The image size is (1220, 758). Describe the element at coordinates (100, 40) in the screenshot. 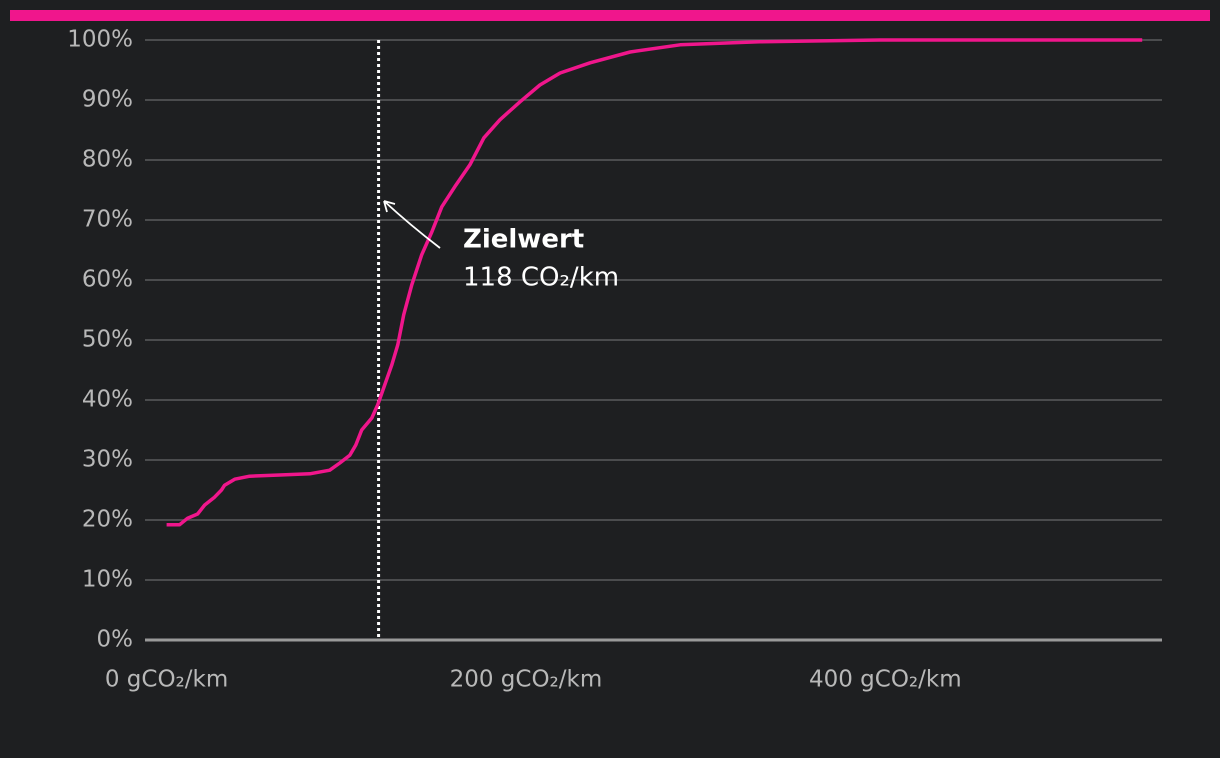

I see `y-tick-label: 100%` at that location.